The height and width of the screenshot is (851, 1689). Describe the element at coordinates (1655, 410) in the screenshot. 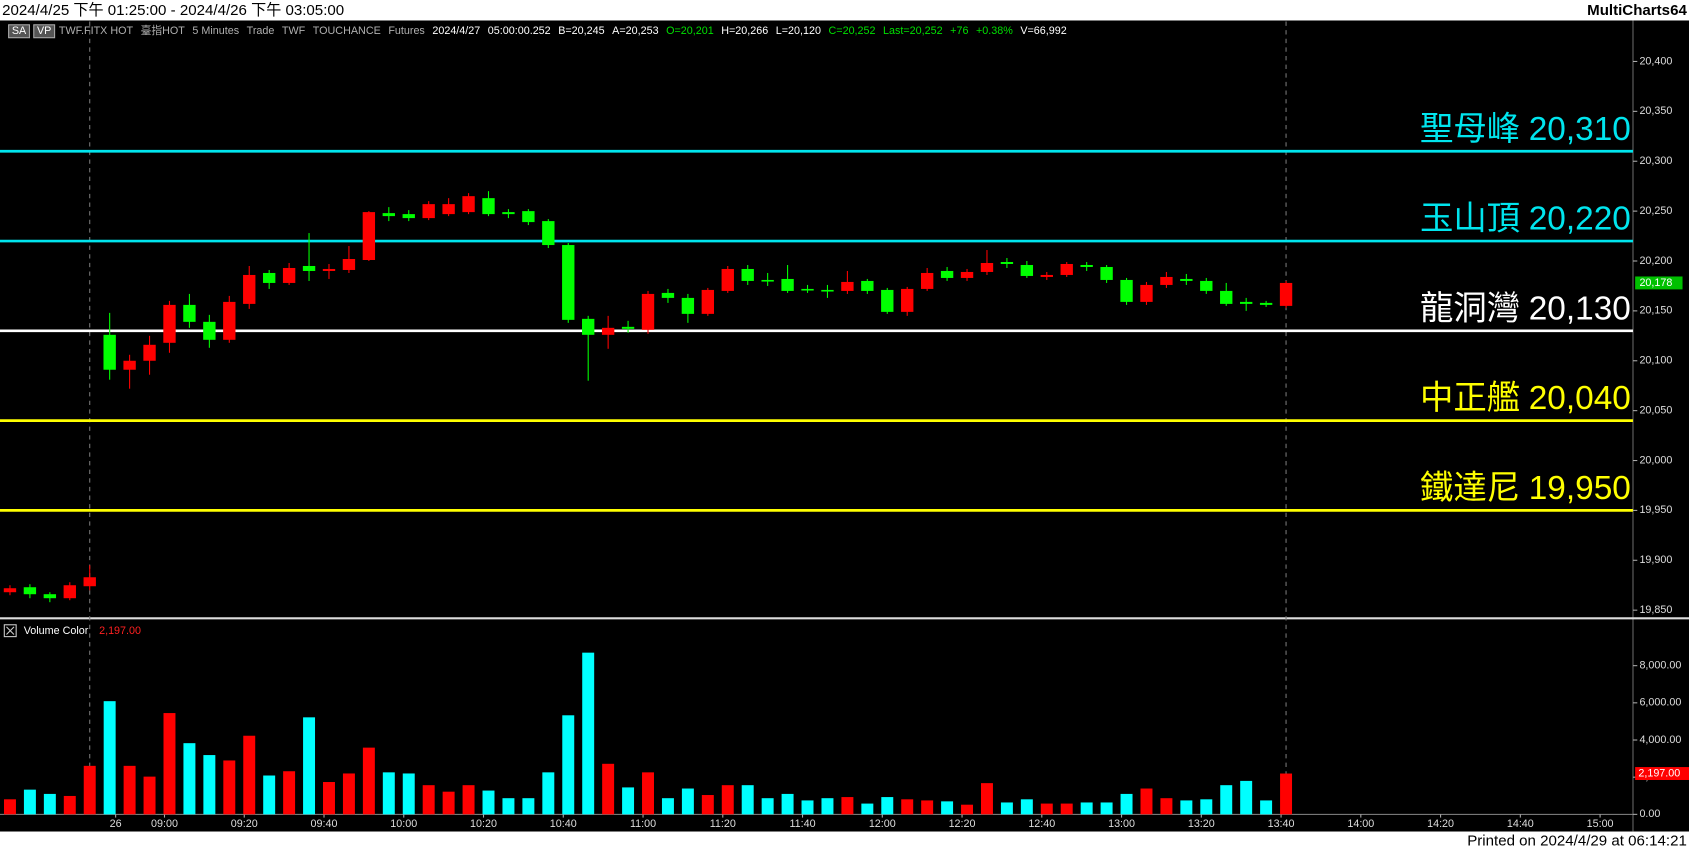

I see `y-tick-label: 20,050` at that location.